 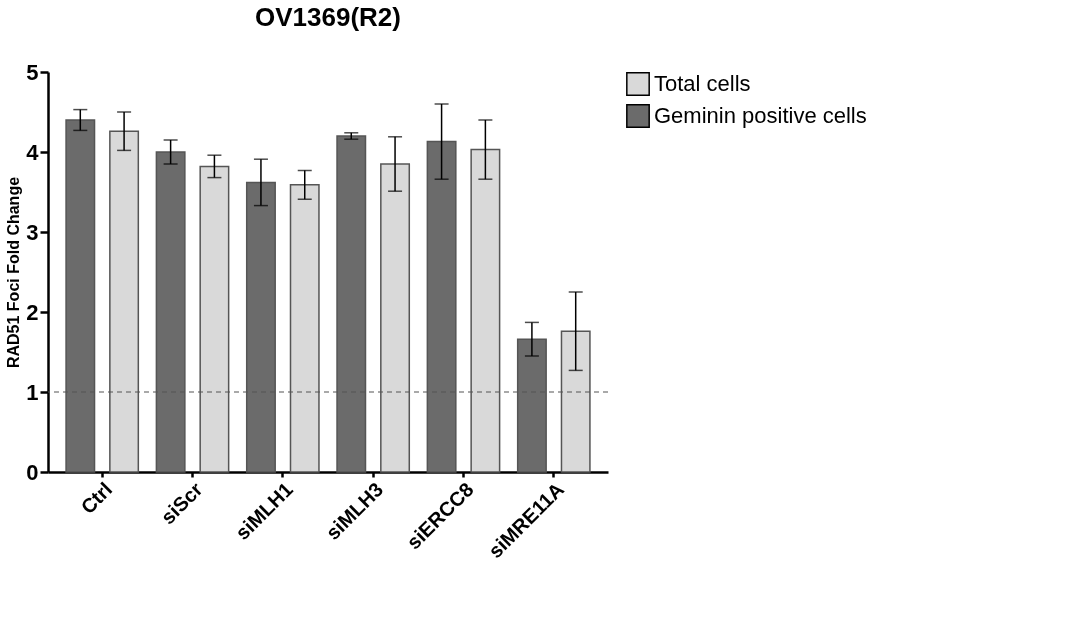 I want to click on y-axis-title: RAD51 Foci Fold Change, so click(x=14, y=272).